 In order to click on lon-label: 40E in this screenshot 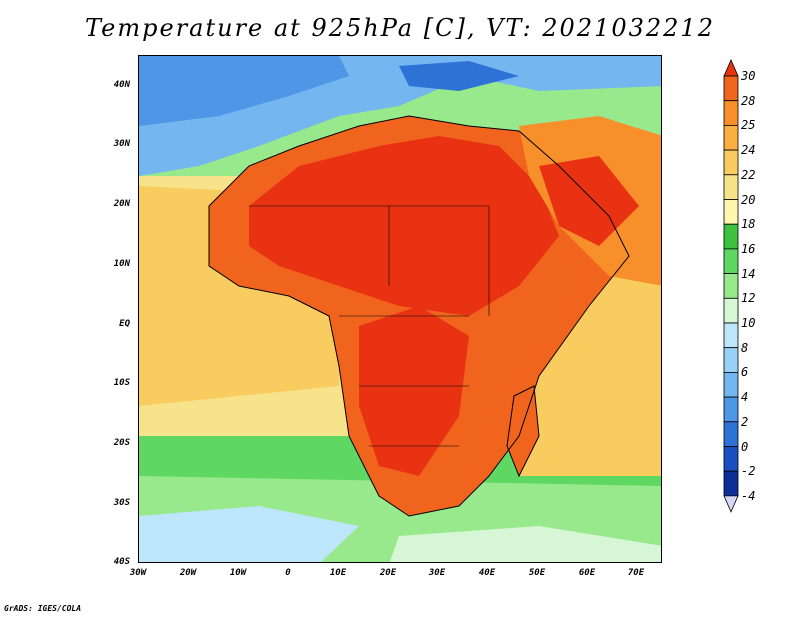, I will do `click(487, 573)`.